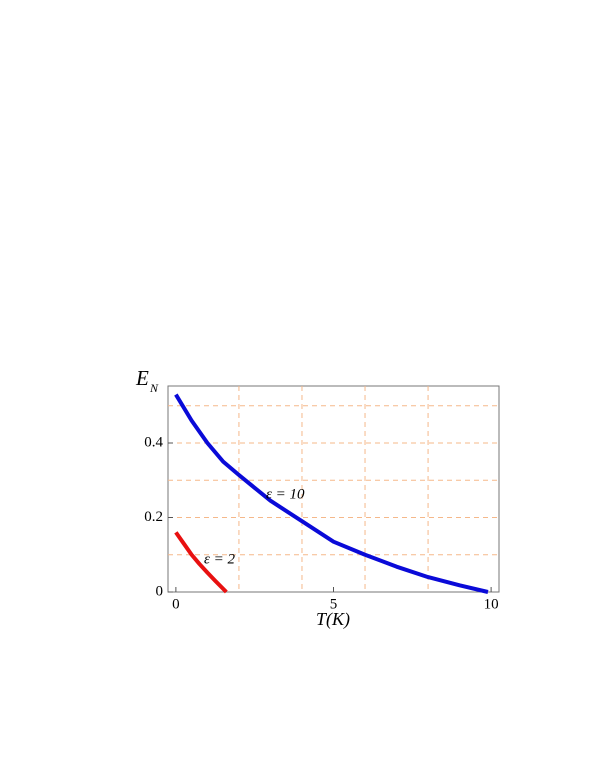  I want to click on y-axis-label: E, so click(142, 378).